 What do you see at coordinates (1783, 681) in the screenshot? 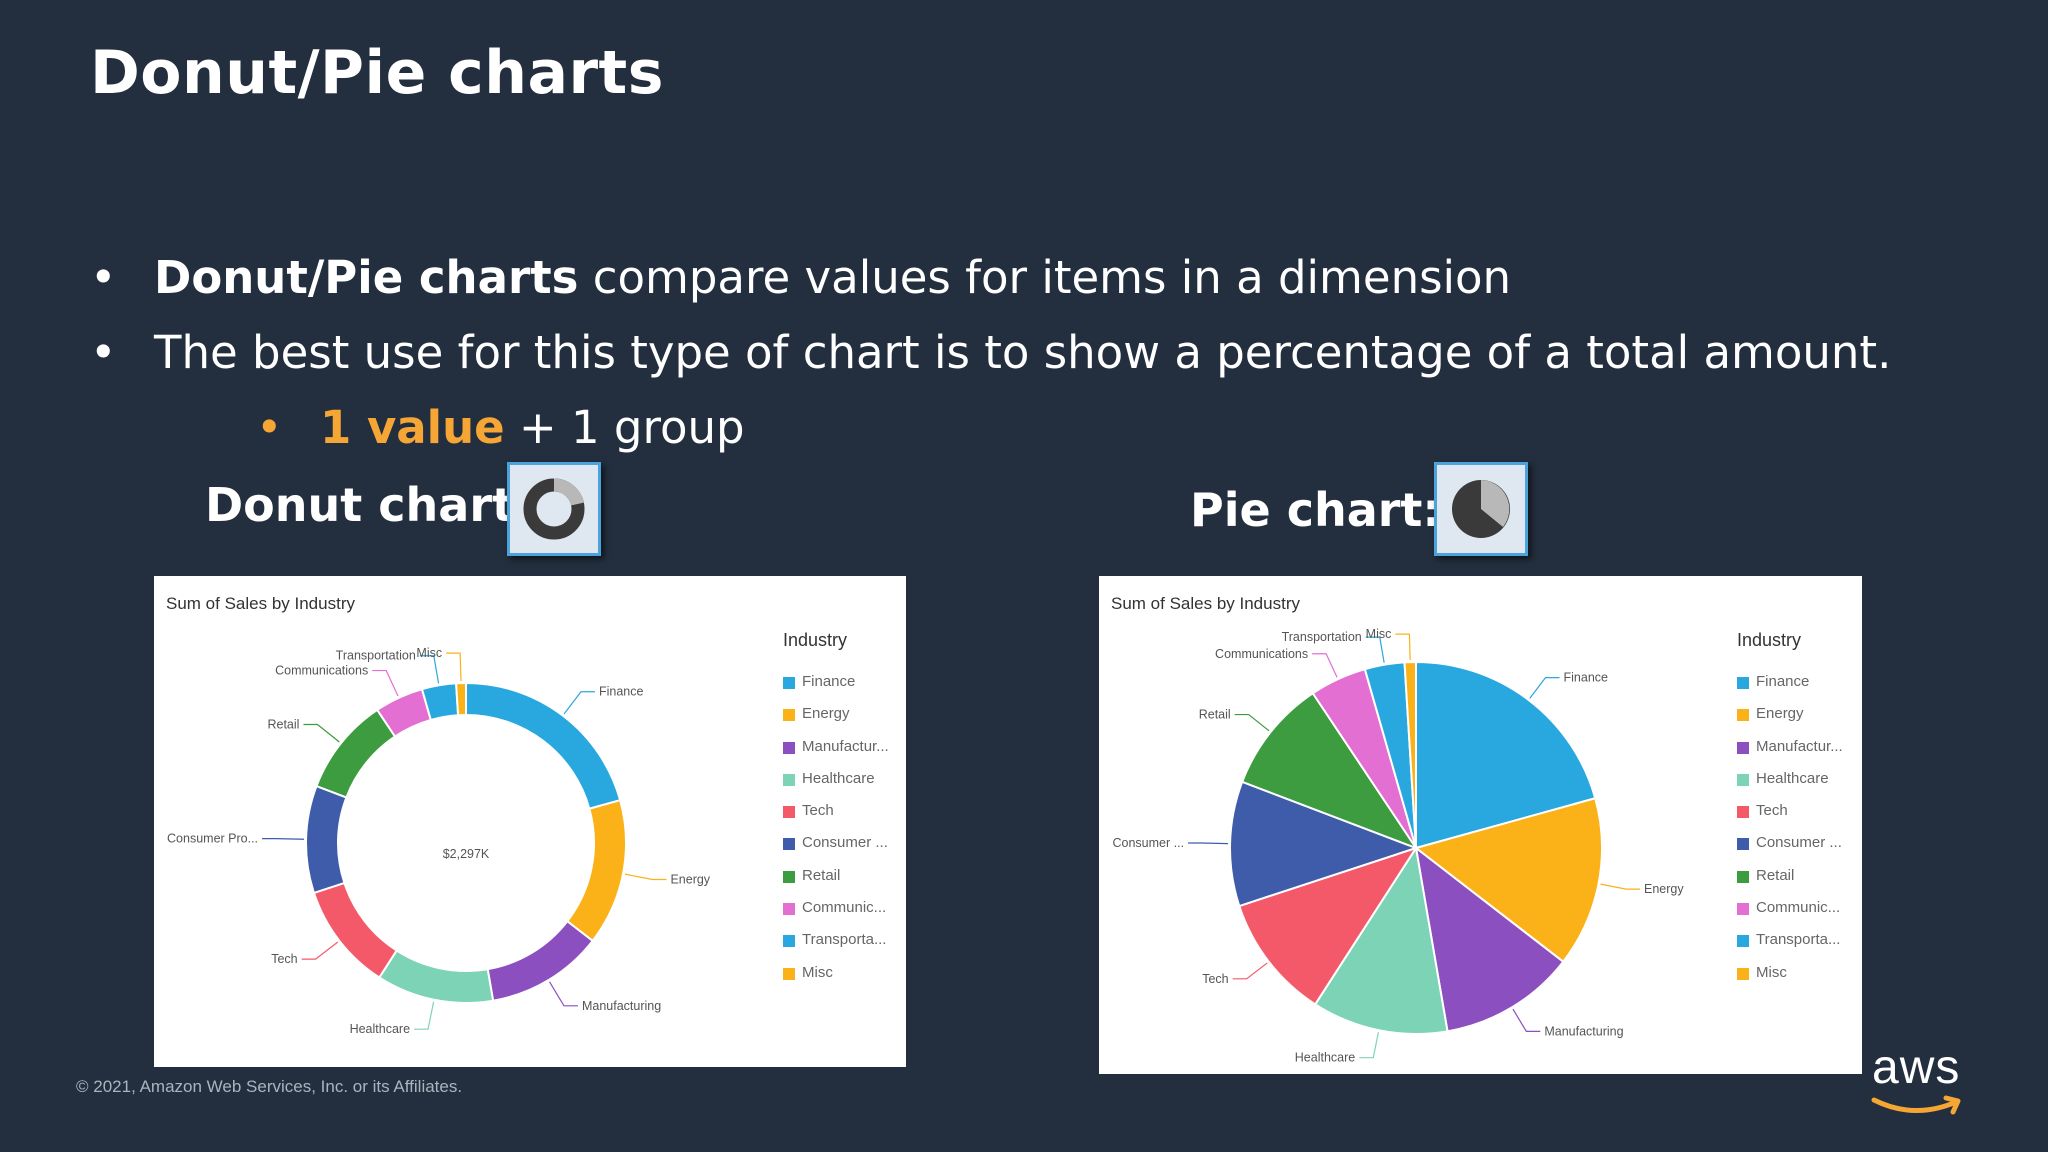
I see `legend-label: Finance` at bounding box center [1783, 681].